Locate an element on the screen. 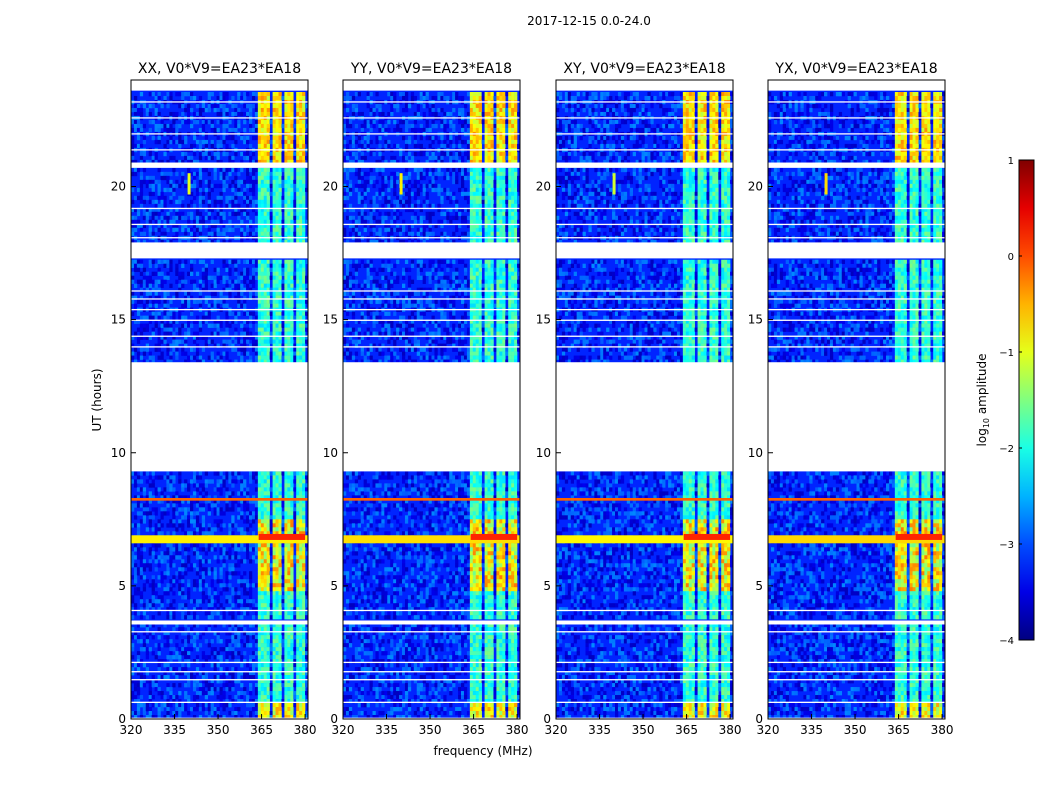 Image resolution: width=1050 pixels, height=804 pixels. colorbar-tick-label: 0 is located at coordinates (1011, 257).